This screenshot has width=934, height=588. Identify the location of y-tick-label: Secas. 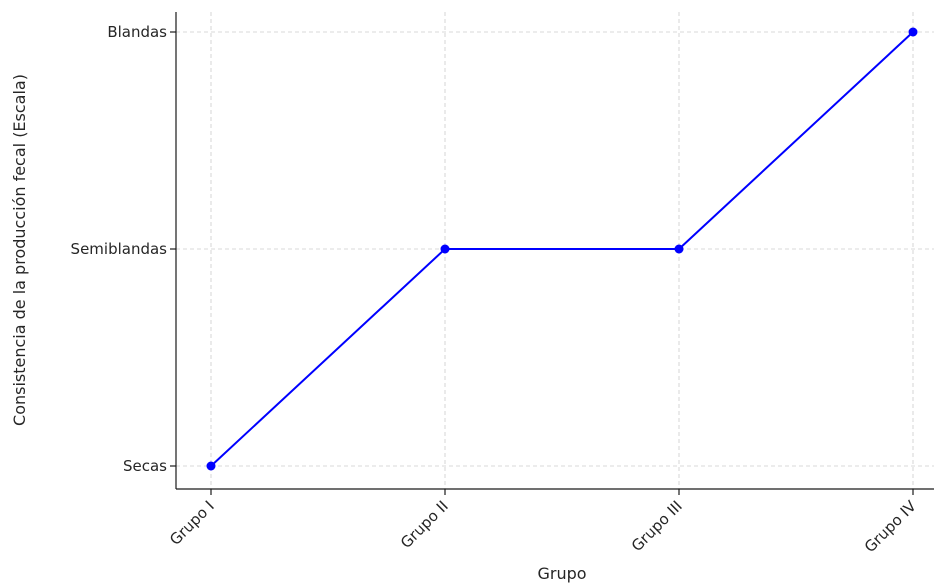
(145, 466).